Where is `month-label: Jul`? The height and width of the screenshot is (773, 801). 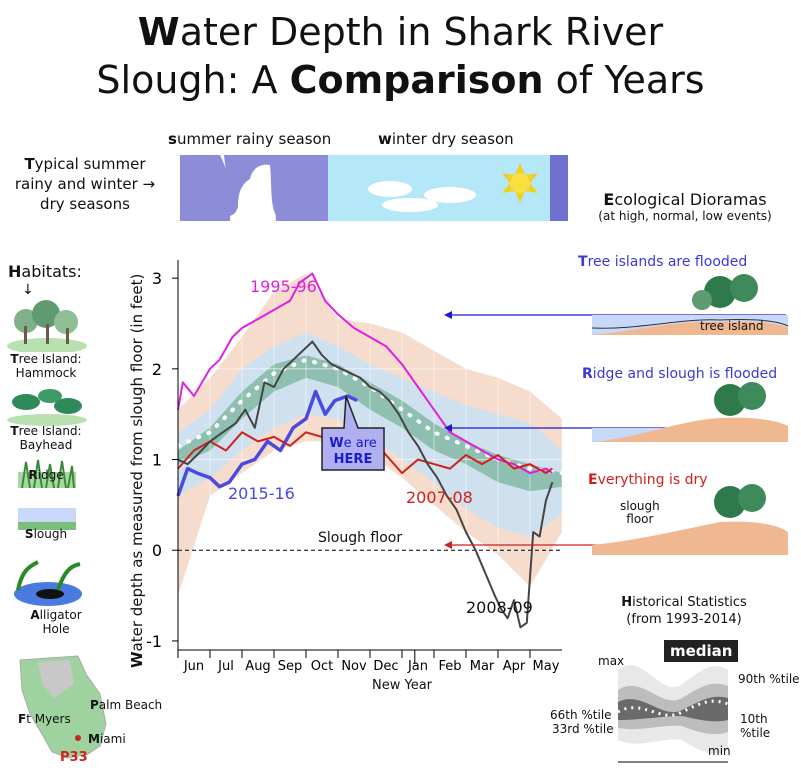 month-label: Jul is located at coordinates (225, 666).